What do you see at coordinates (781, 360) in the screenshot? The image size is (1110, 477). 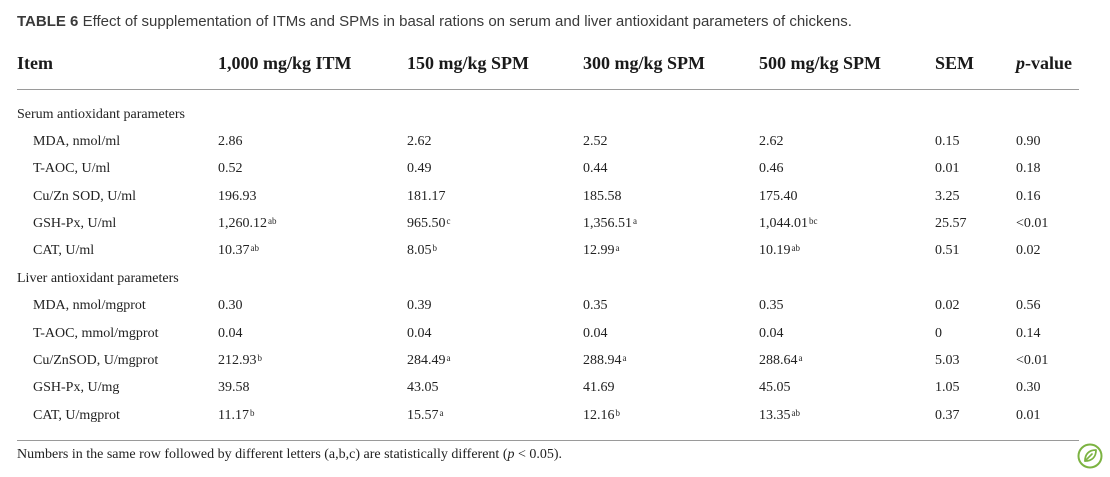 I see `cell-spm500: 288.64a` at bounding box center [781, 360].